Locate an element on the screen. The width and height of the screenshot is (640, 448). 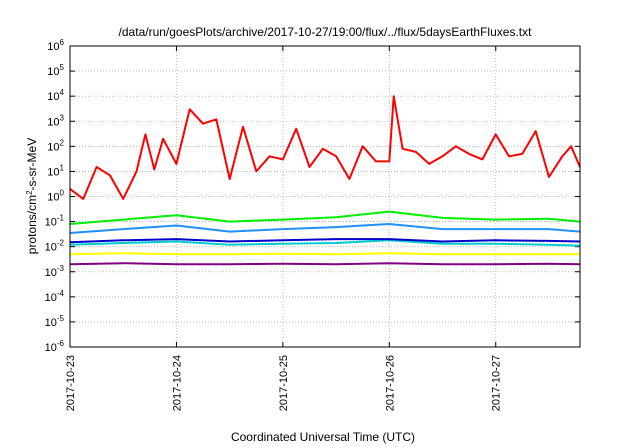
y-tick-label-exp: 1 is located at coordinates (62, 167).